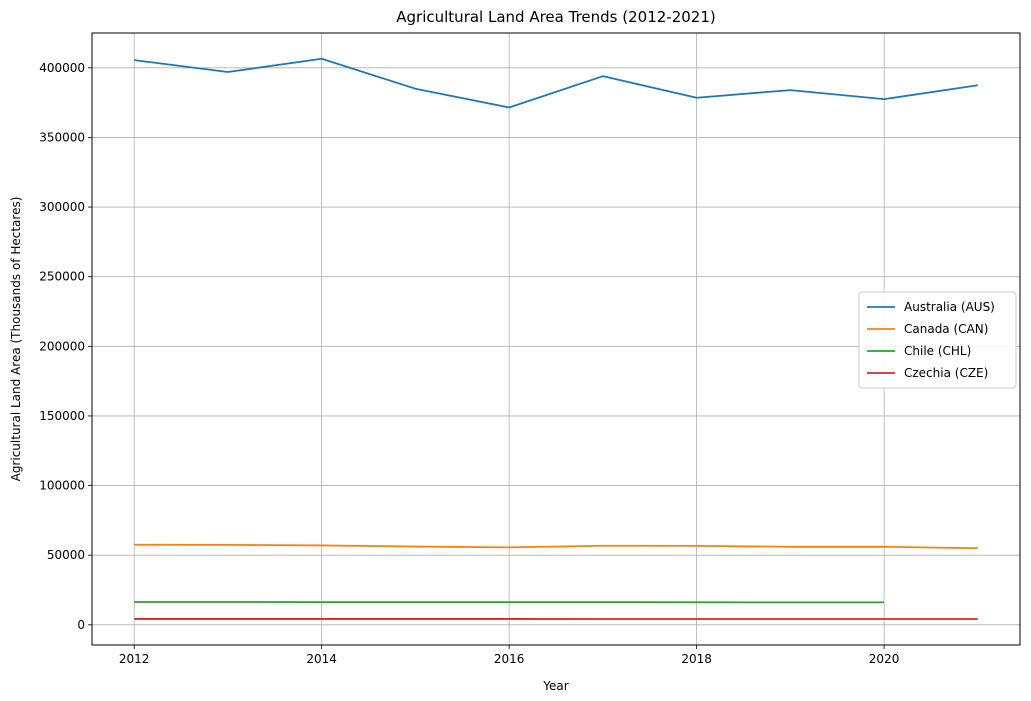 The image size is (1031, 701). What do you see at coordinates (81, 625) in the screenshot?
I see `y-tick-label: 0` at bounding box center [81, 625].